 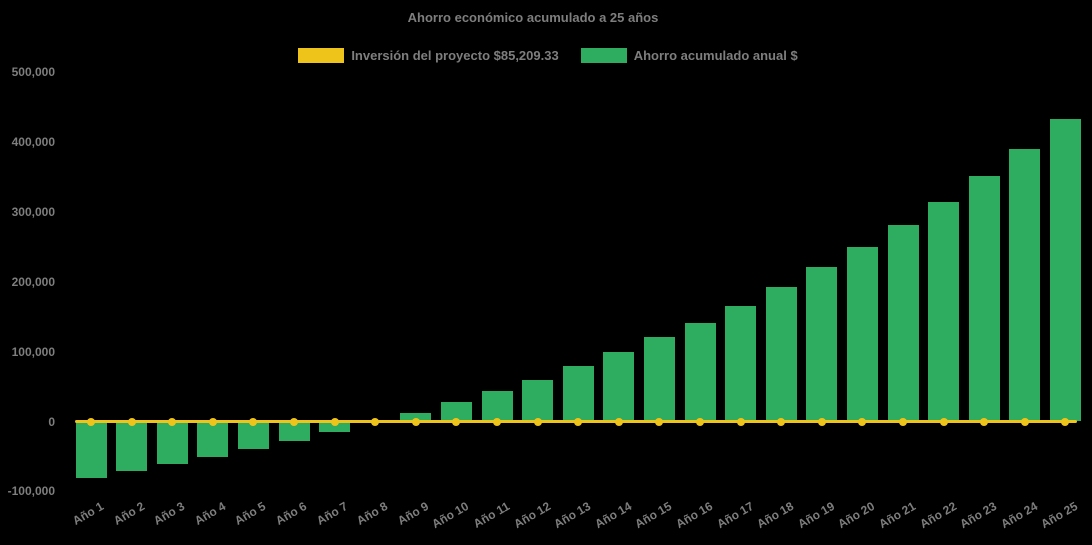 I want to click on legend-item-investment: Inversión del proyecto $85,209.33, so click(x=428, y=55).